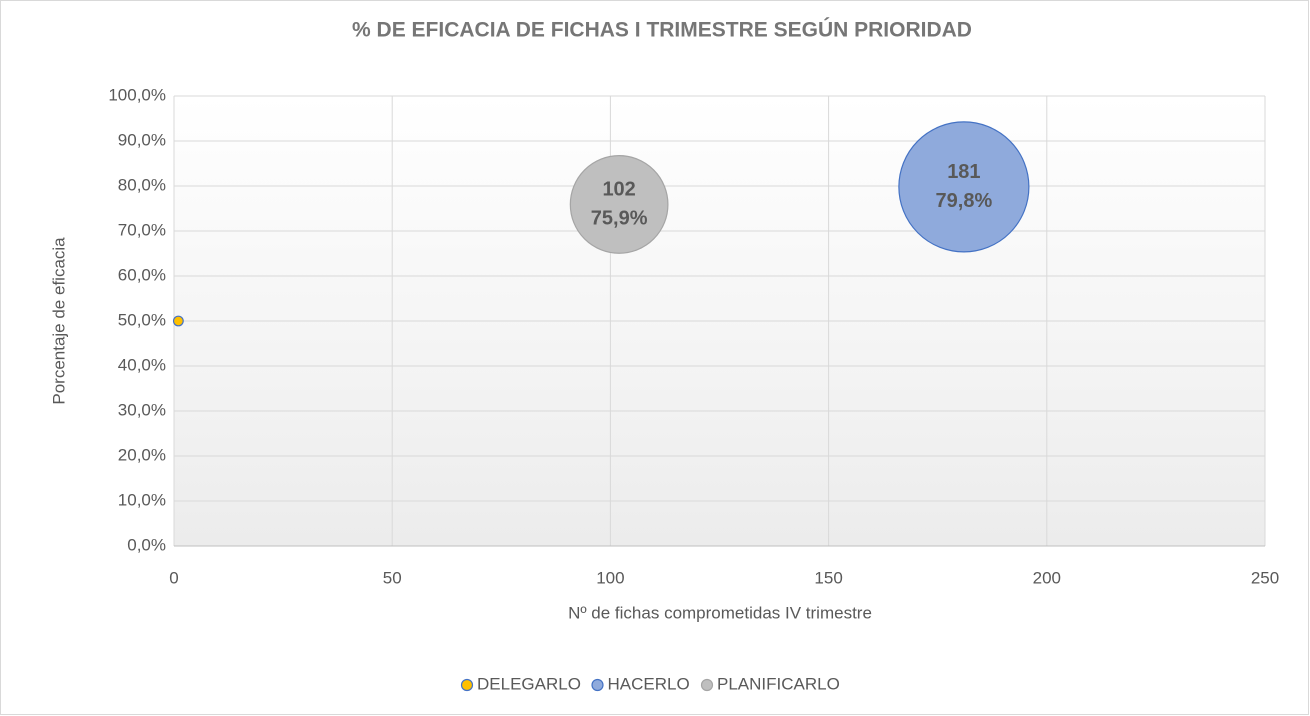 This screenshot has height=716, width=1310. I want to click on data-label: 79,8%, so click(964, 201).